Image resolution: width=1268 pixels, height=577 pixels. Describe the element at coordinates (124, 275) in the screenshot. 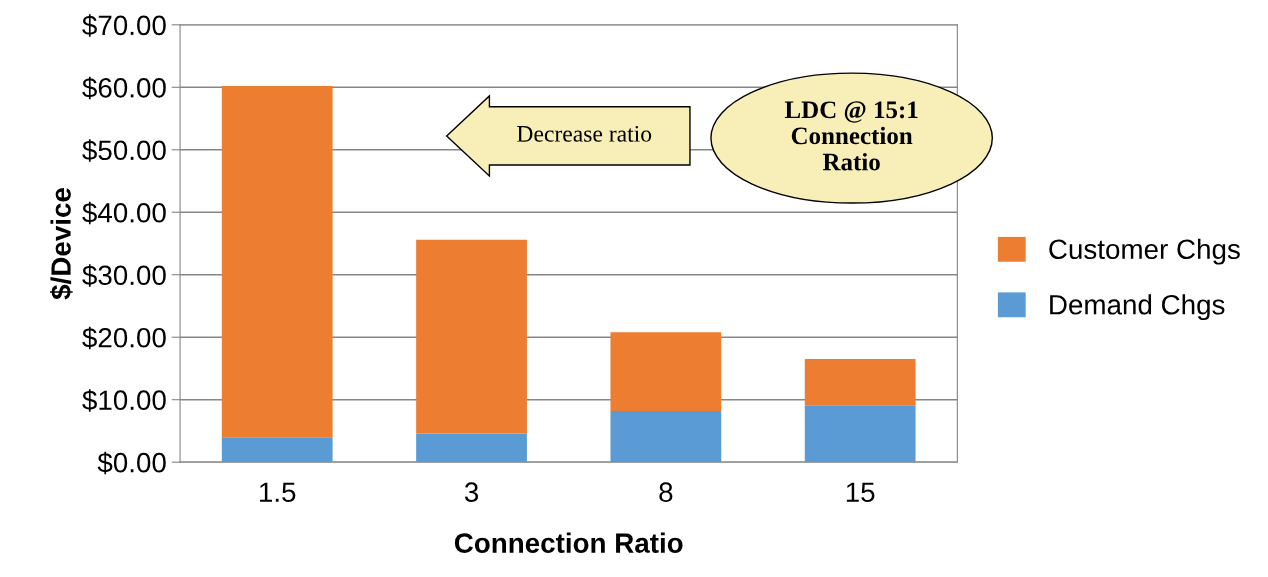

I see `y-tick-label: $30.00` at that location.